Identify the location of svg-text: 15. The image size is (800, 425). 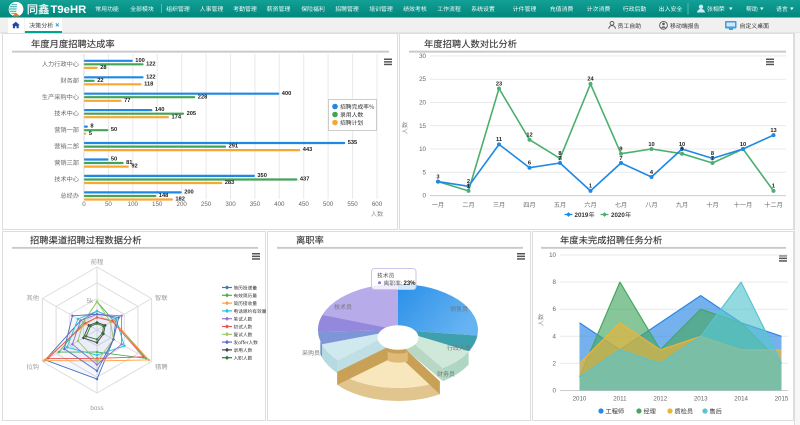
(422, 126).